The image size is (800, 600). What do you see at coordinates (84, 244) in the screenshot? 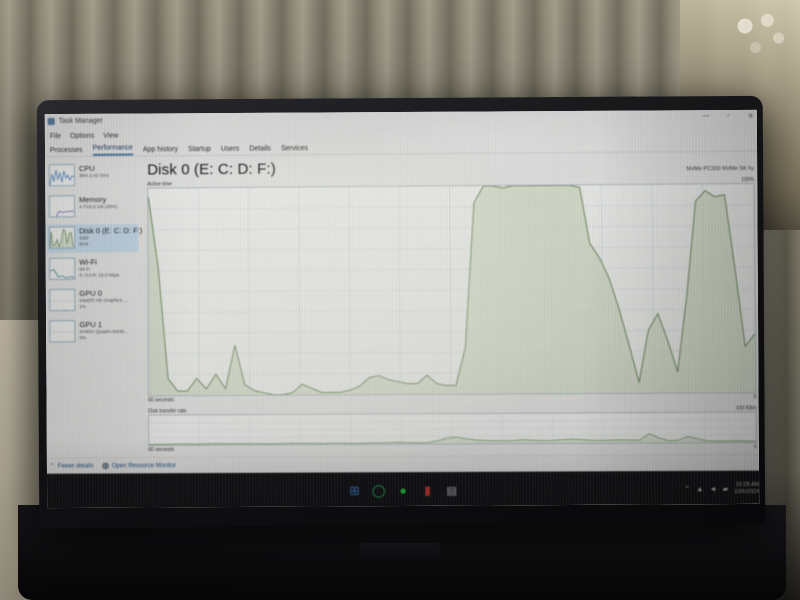
I see `sidebar-disk0-usage: 81%` at bounding box center [84, 244].